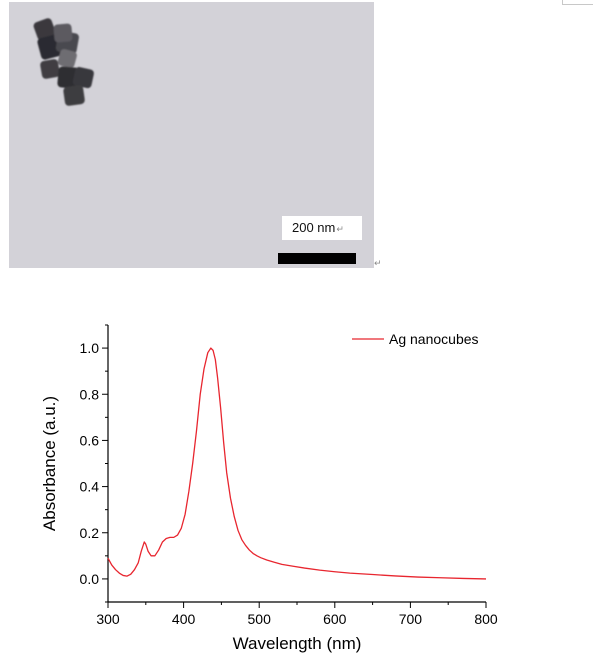  I want to click on return-mark: ↵, so click(340, 229).